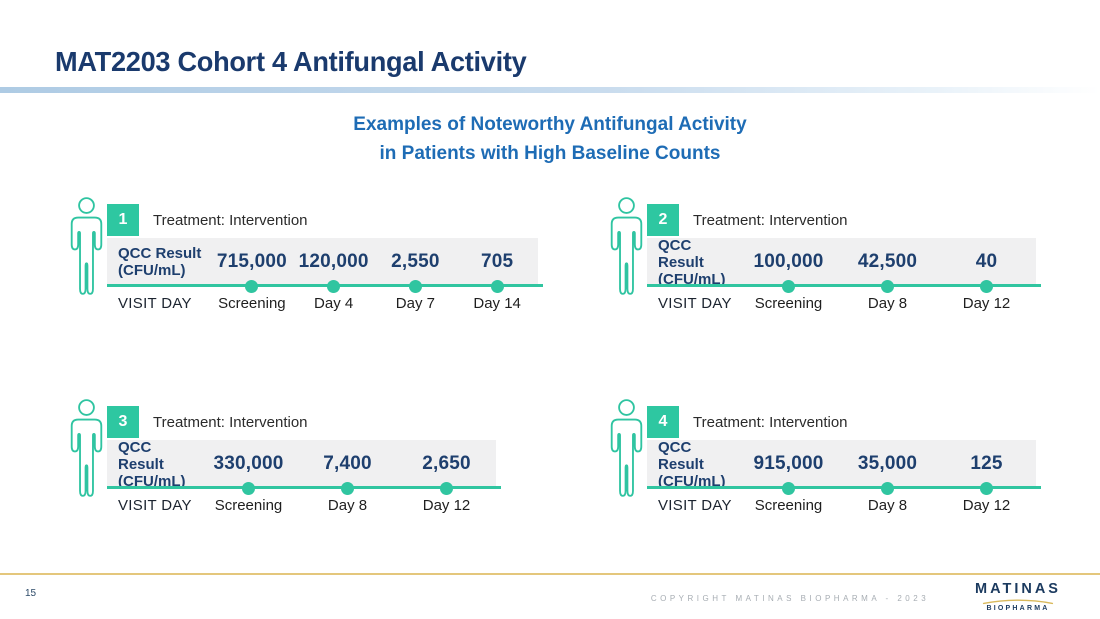  I want to click on subtitle-line-2: in Patients with High Baseline Counts, so click(550, 153).